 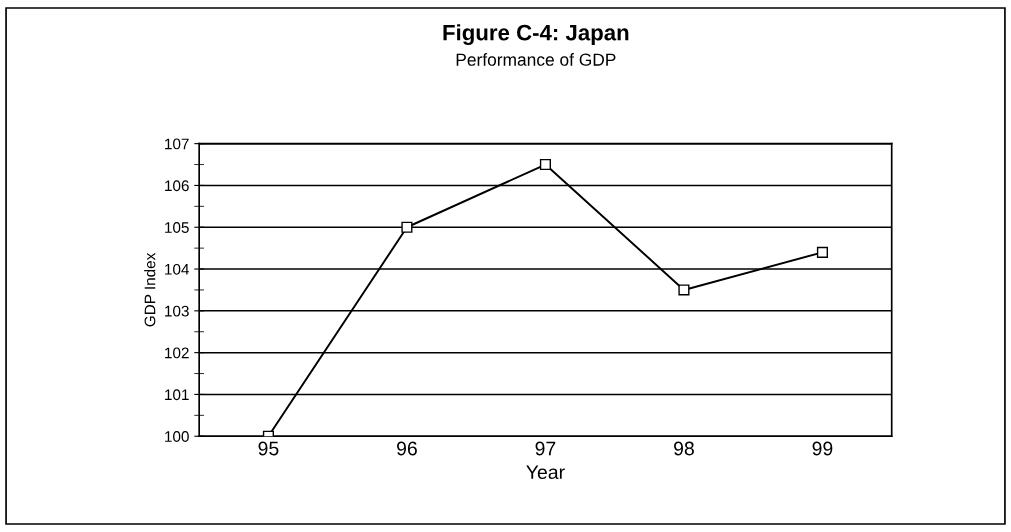 I want to click on y-tick-label: 102, so click(x=177, y=353).